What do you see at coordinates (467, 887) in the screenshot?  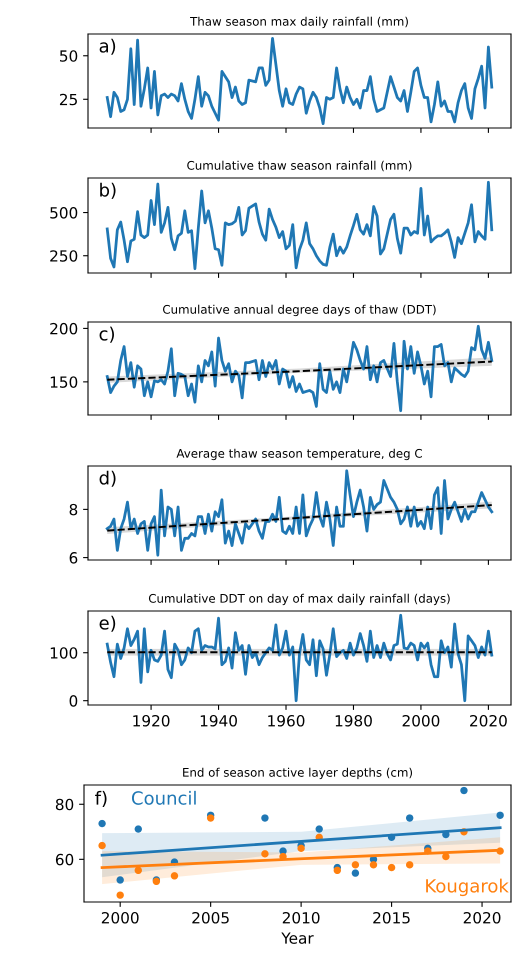 I see `series-label: Kougarok` at bounding box center [467, 887].